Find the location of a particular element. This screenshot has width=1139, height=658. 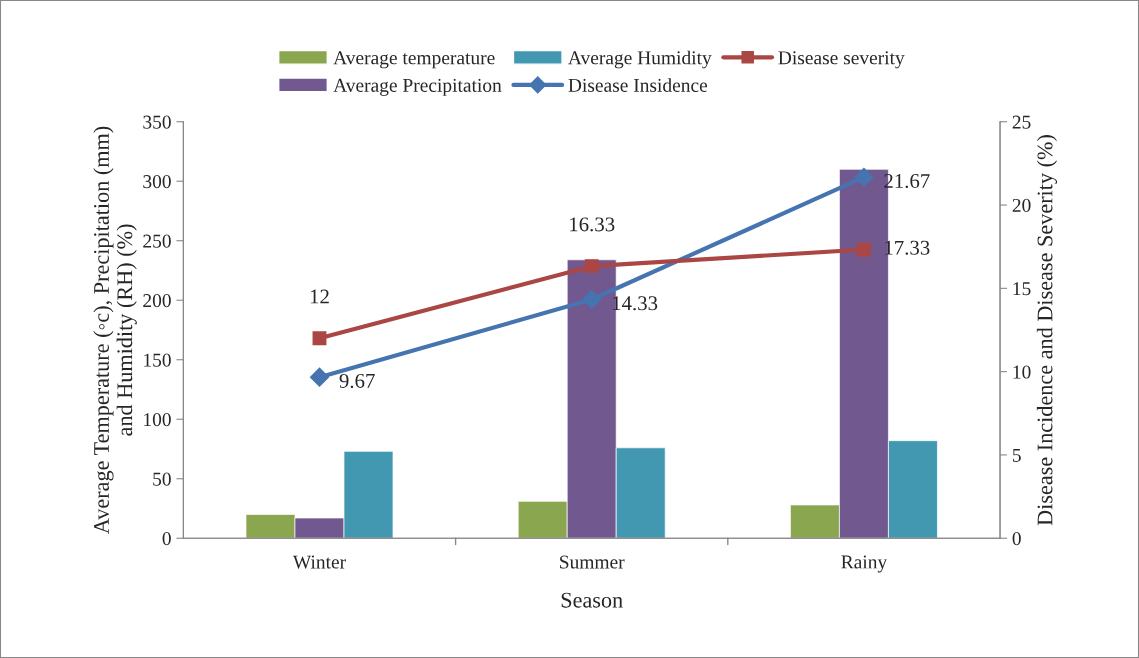

legend-label: Disease Insidence is located at coordinates (638, 85).